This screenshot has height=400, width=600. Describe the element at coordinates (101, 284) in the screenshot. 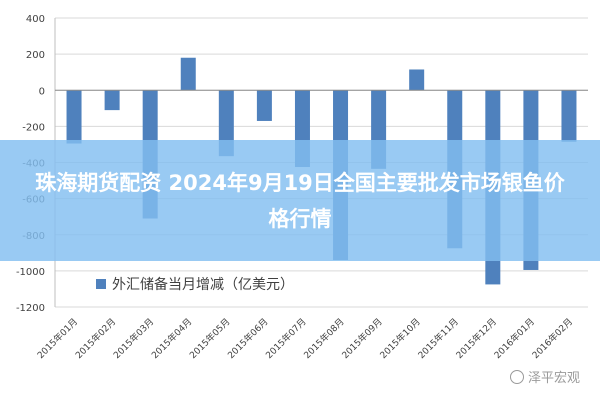

I see `legend-swatch` at that location.